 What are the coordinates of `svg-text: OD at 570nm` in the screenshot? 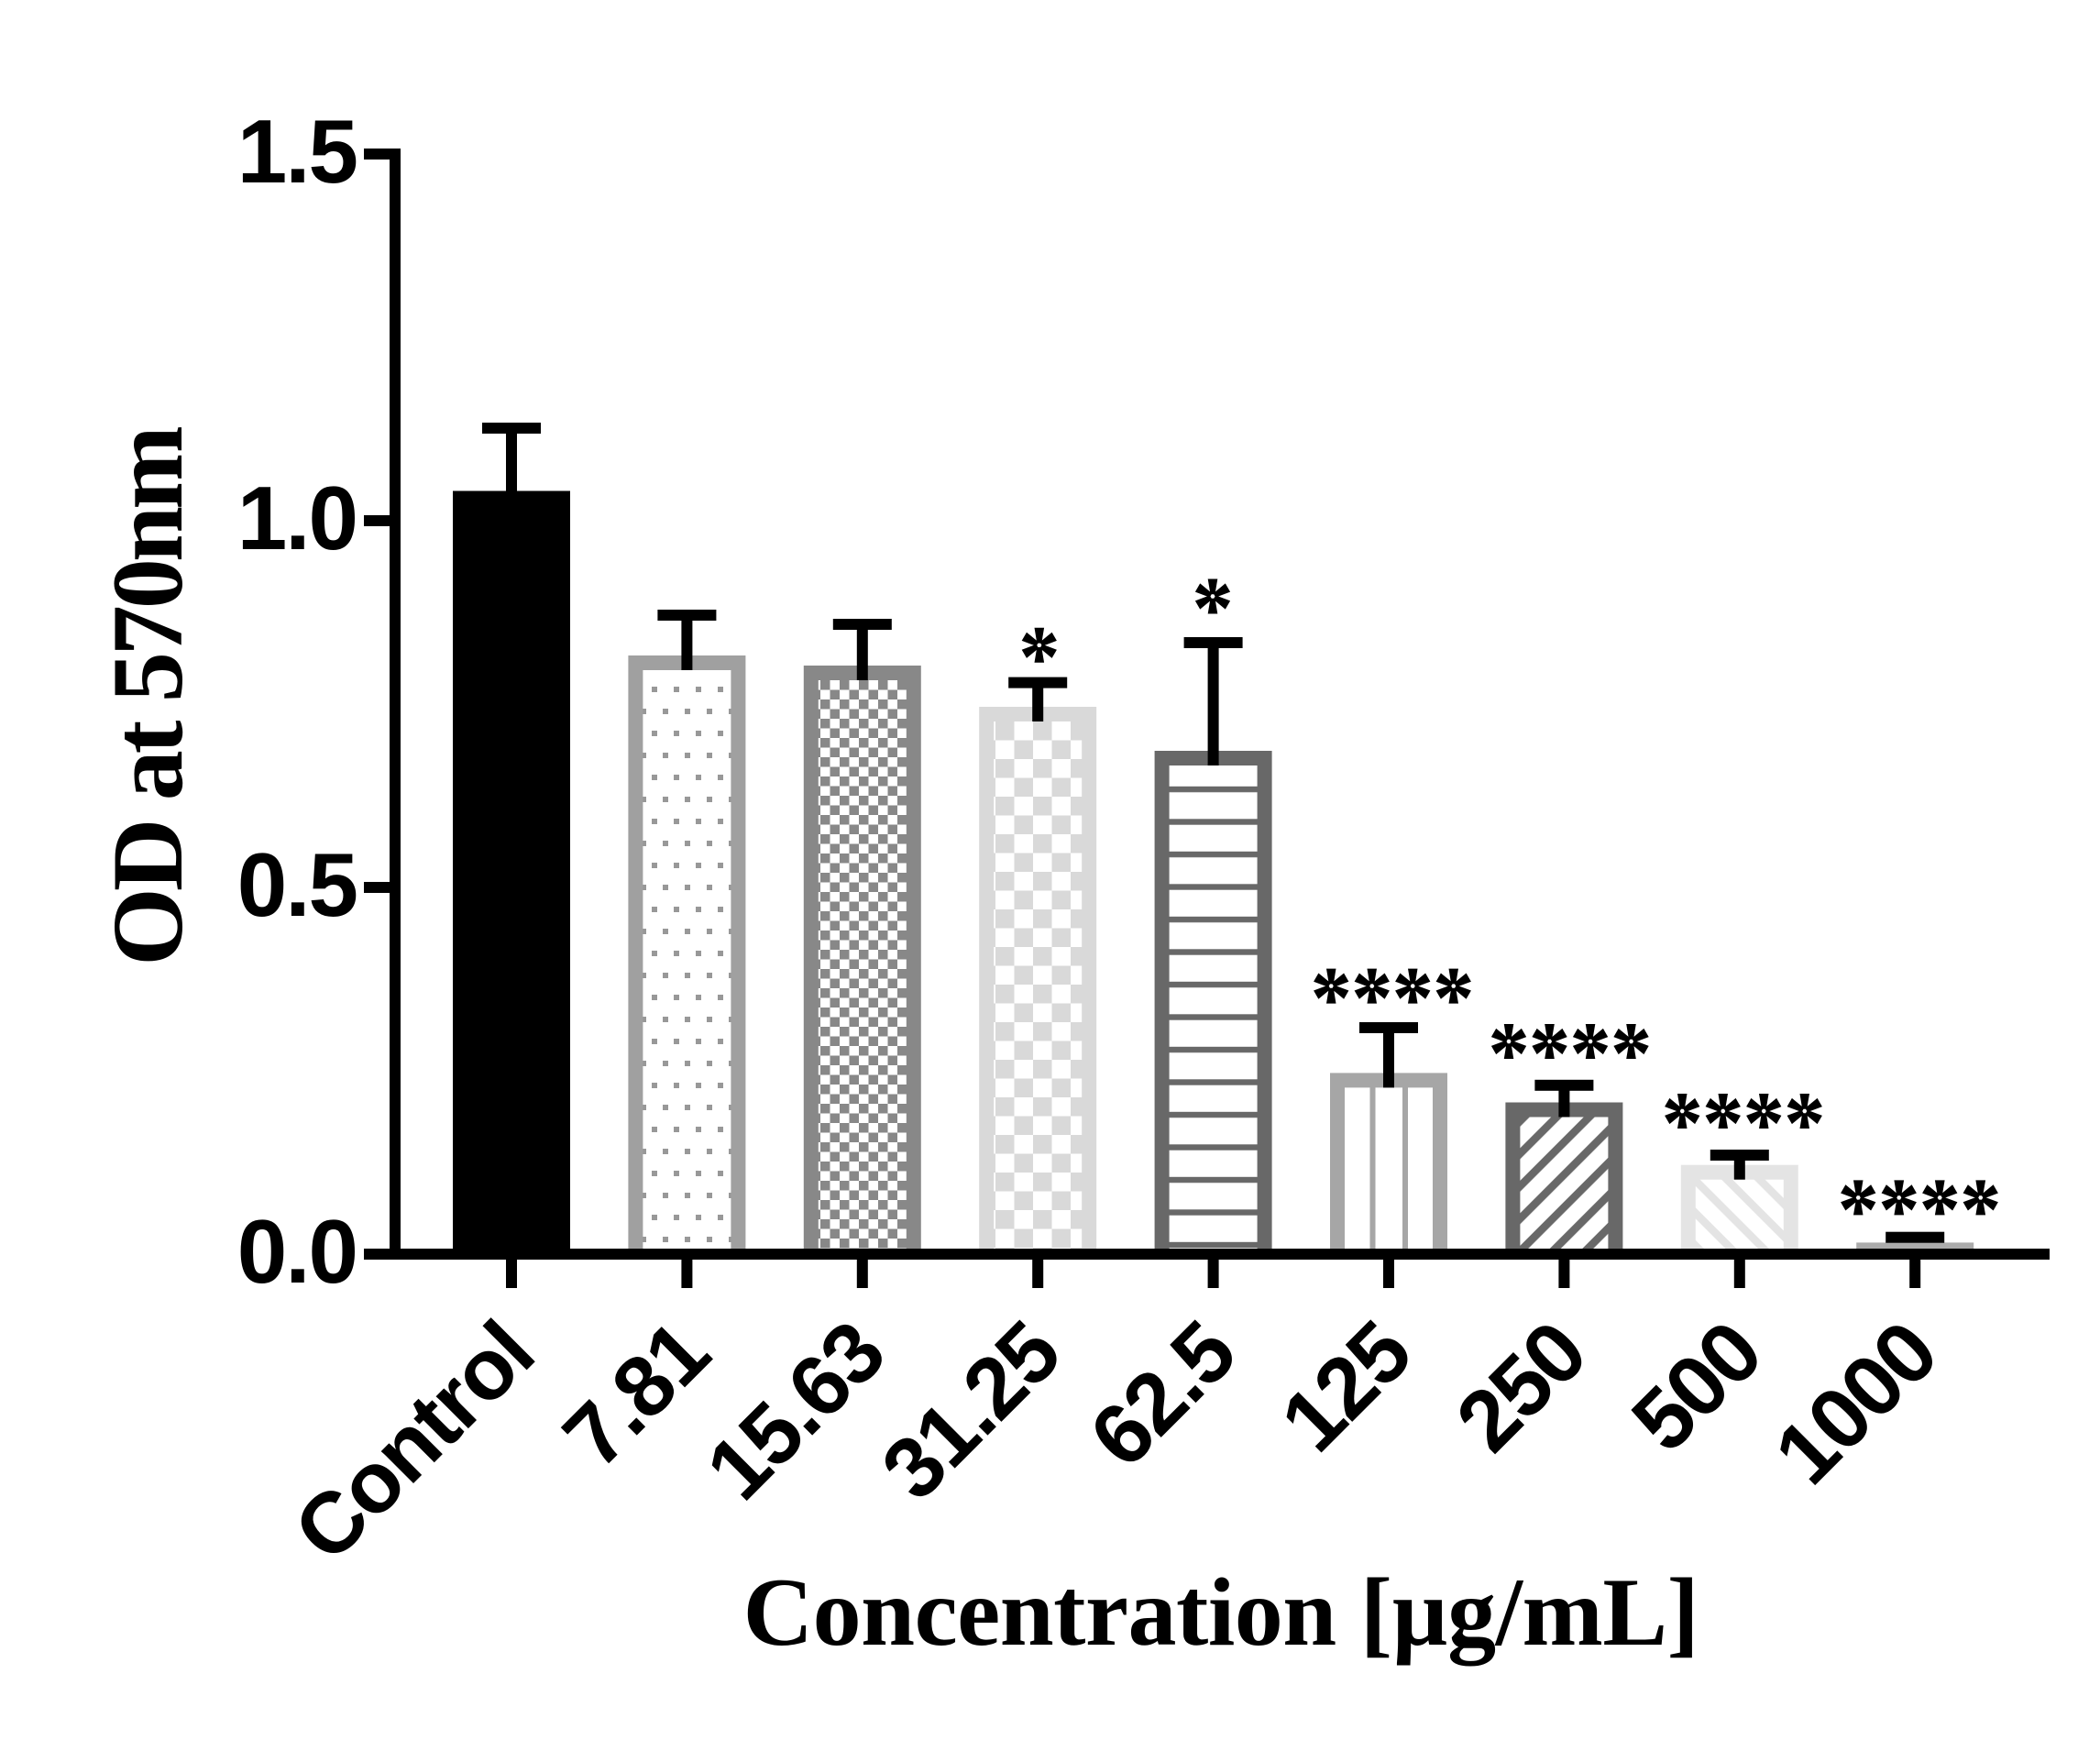 It's located at (147, 696).